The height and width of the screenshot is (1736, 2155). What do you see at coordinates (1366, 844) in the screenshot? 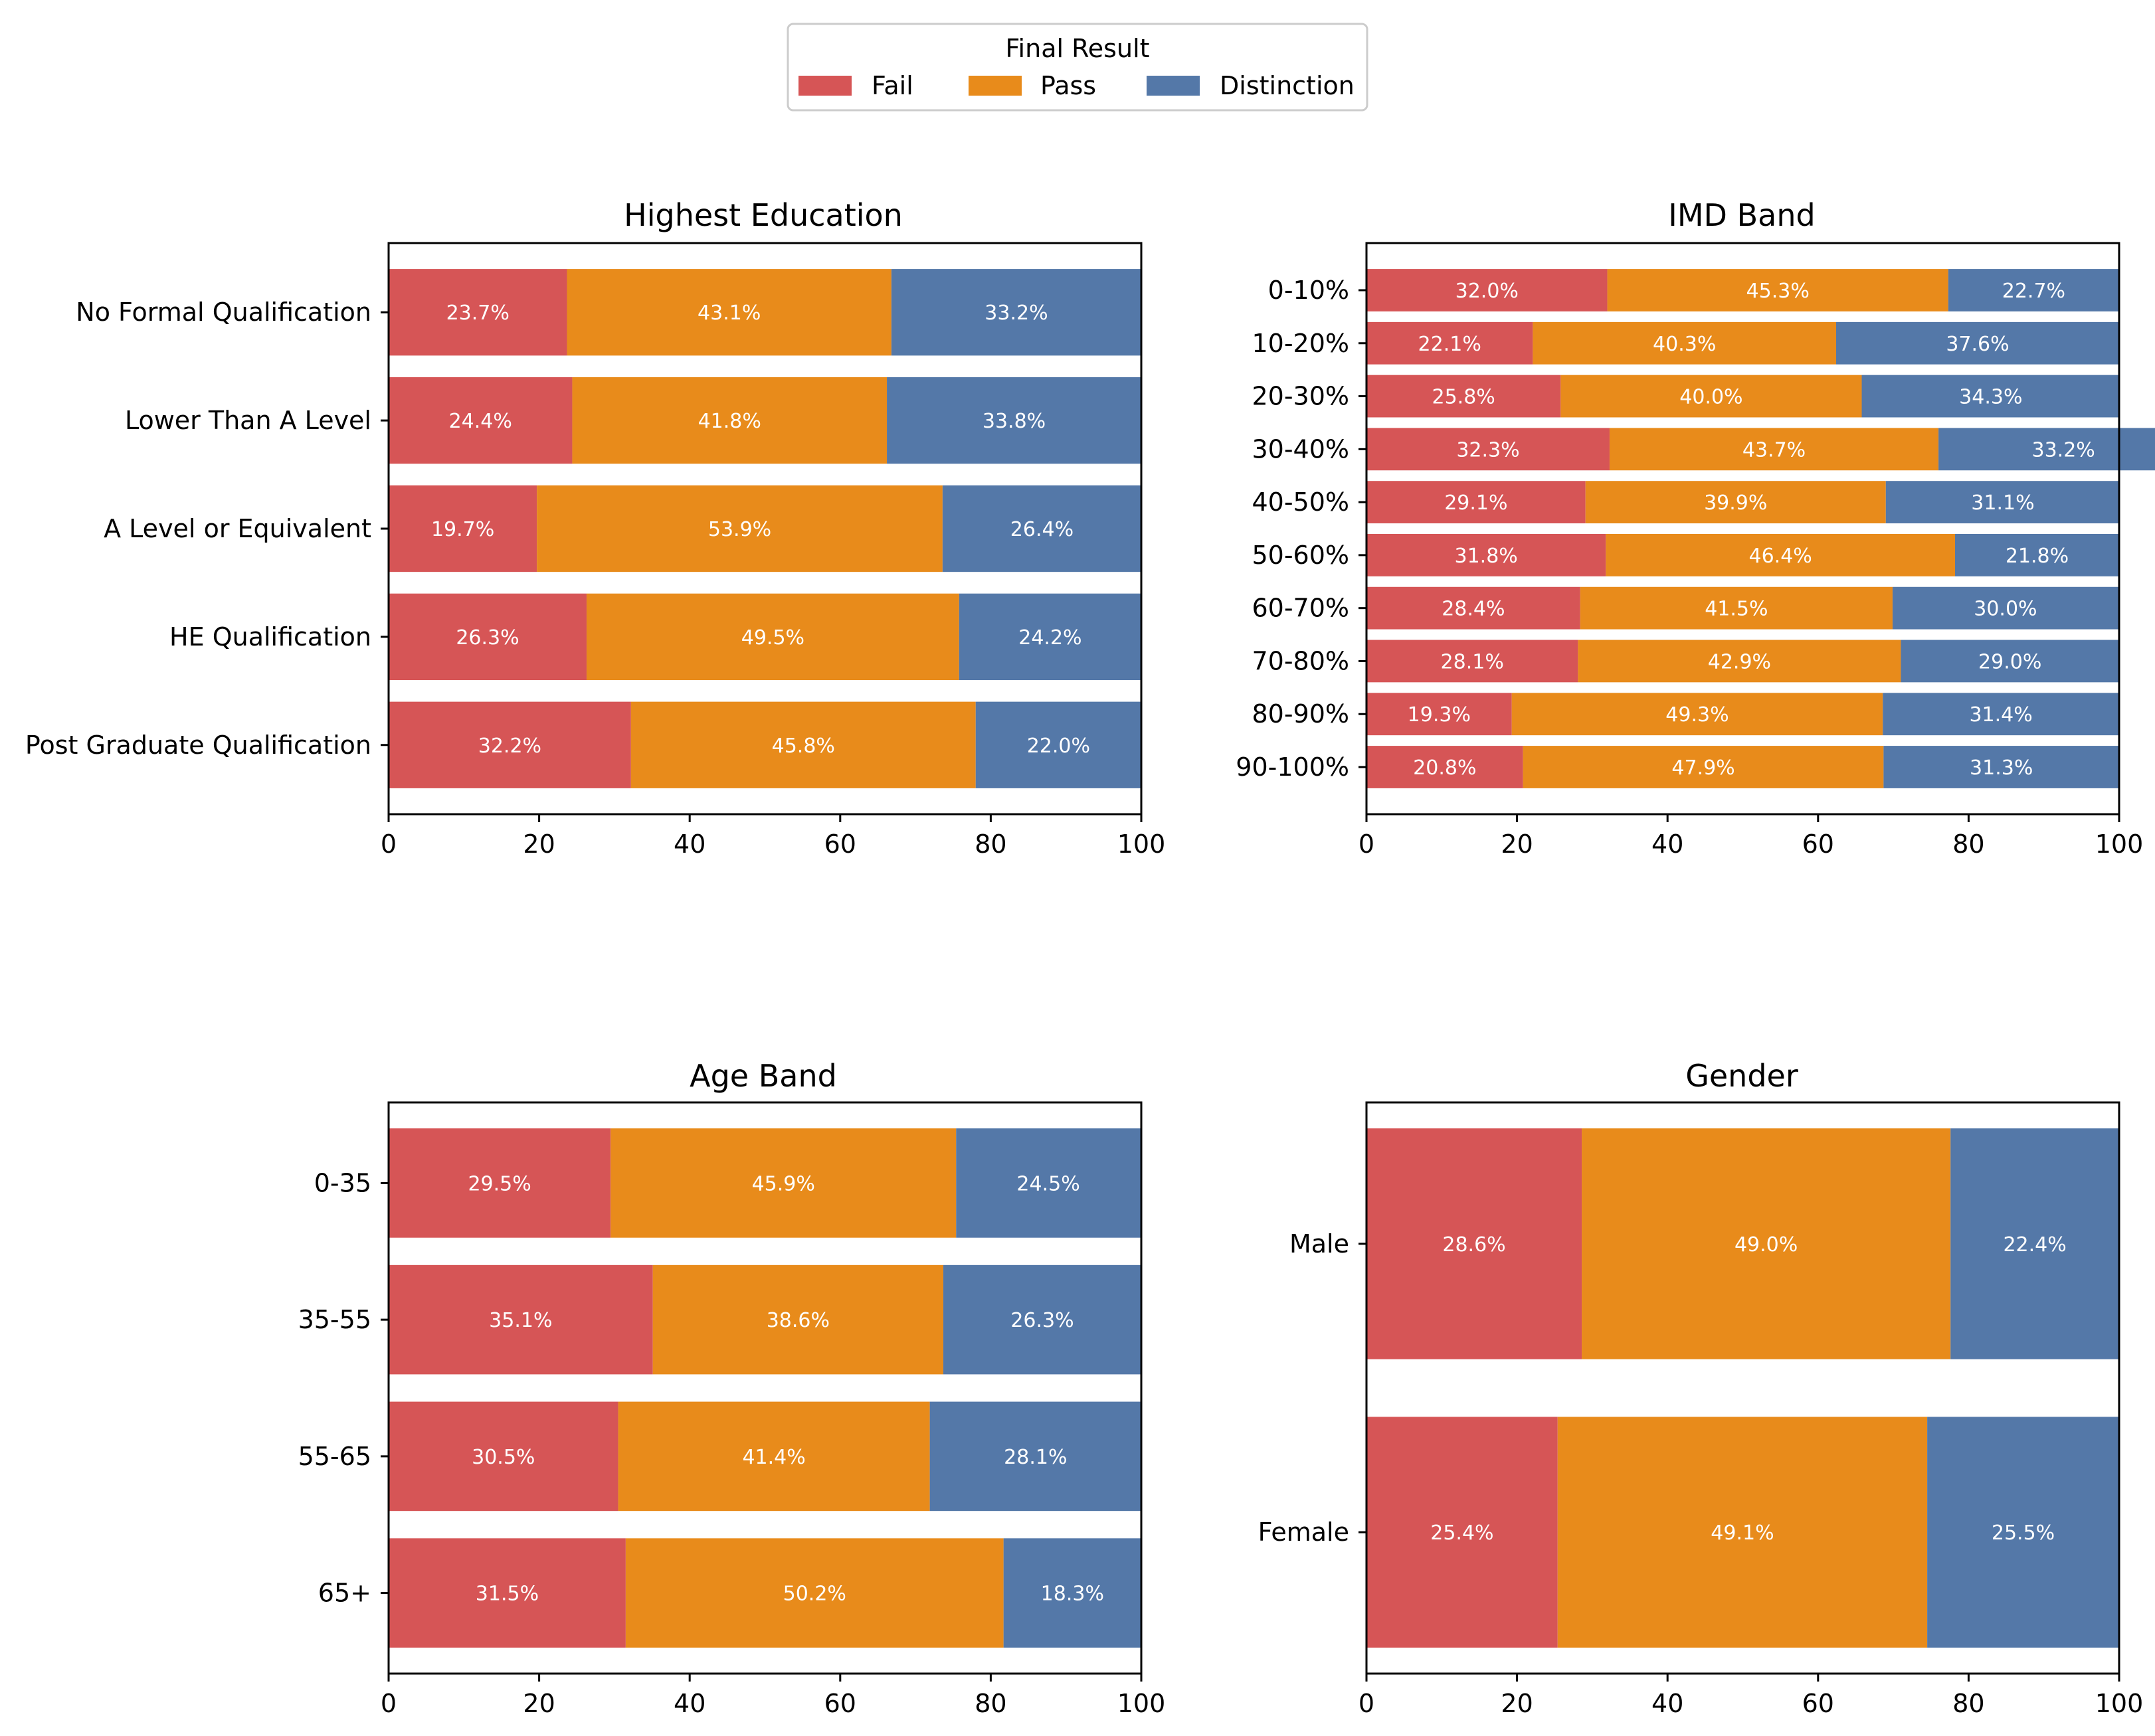
I see `x-tick-label: 0` at bounding box center [1366, 844].